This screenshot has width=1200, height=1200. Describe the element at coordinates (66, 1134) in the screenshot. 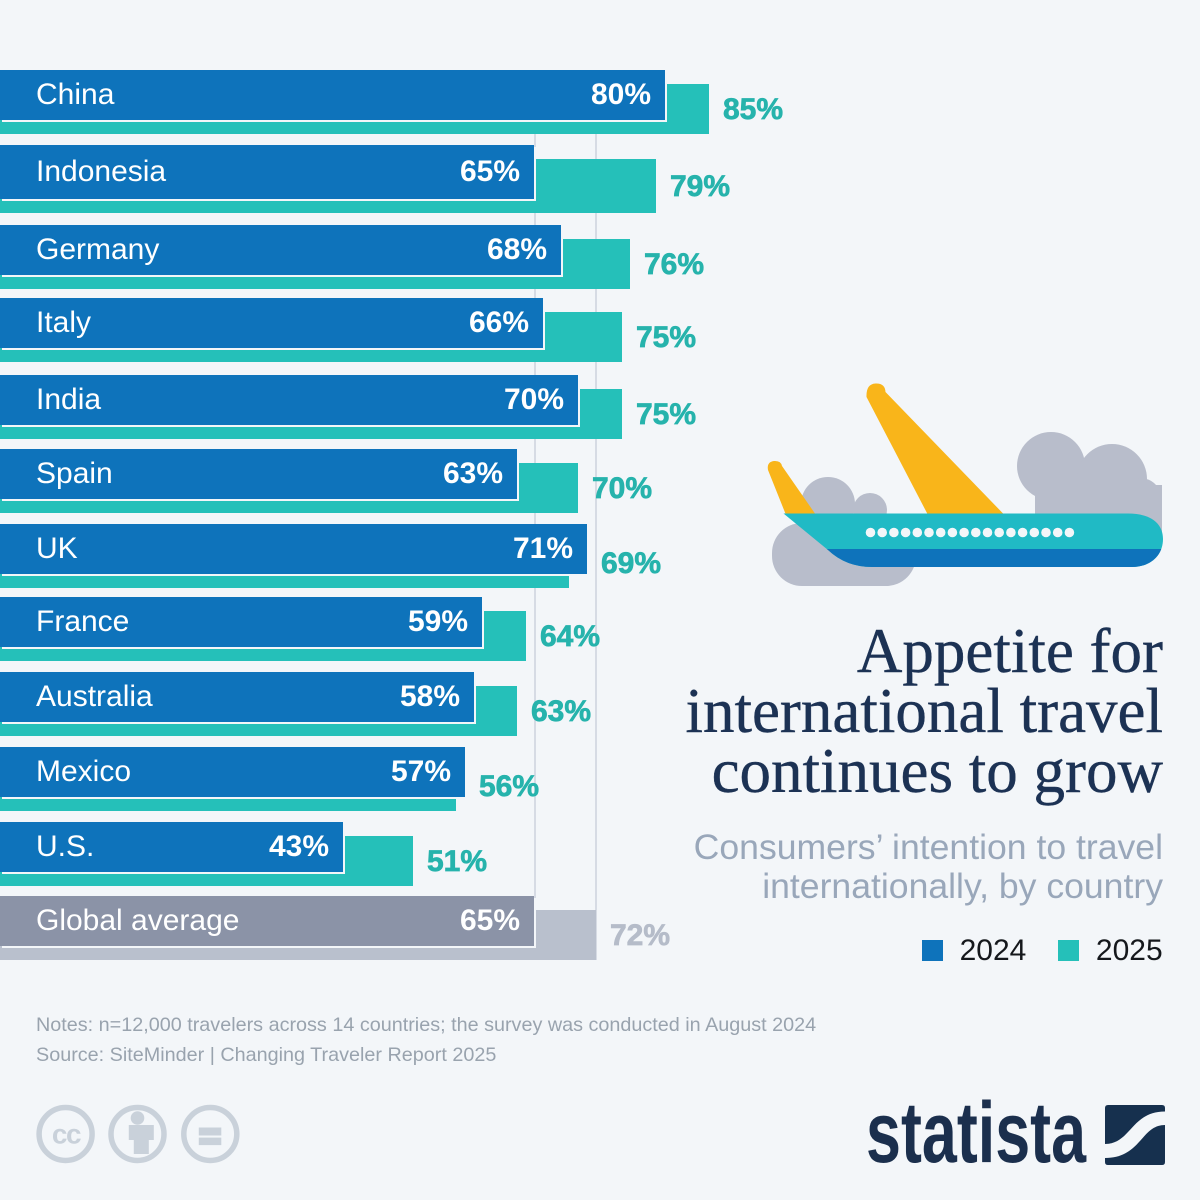

I see `svg-text: cc` at that location.